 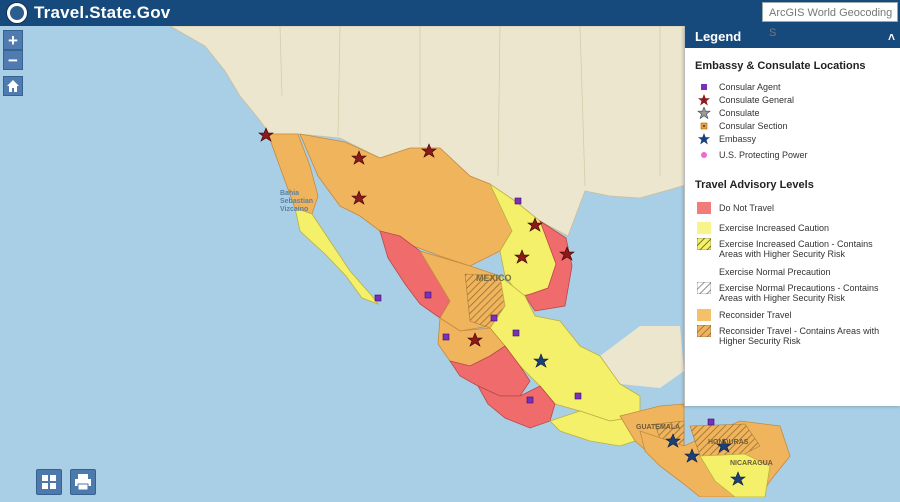 What do you see at coordinates (891, 37) in the screenshot?
I see `collapse-legend-icon: ˄` at bounding box center [891, 37].